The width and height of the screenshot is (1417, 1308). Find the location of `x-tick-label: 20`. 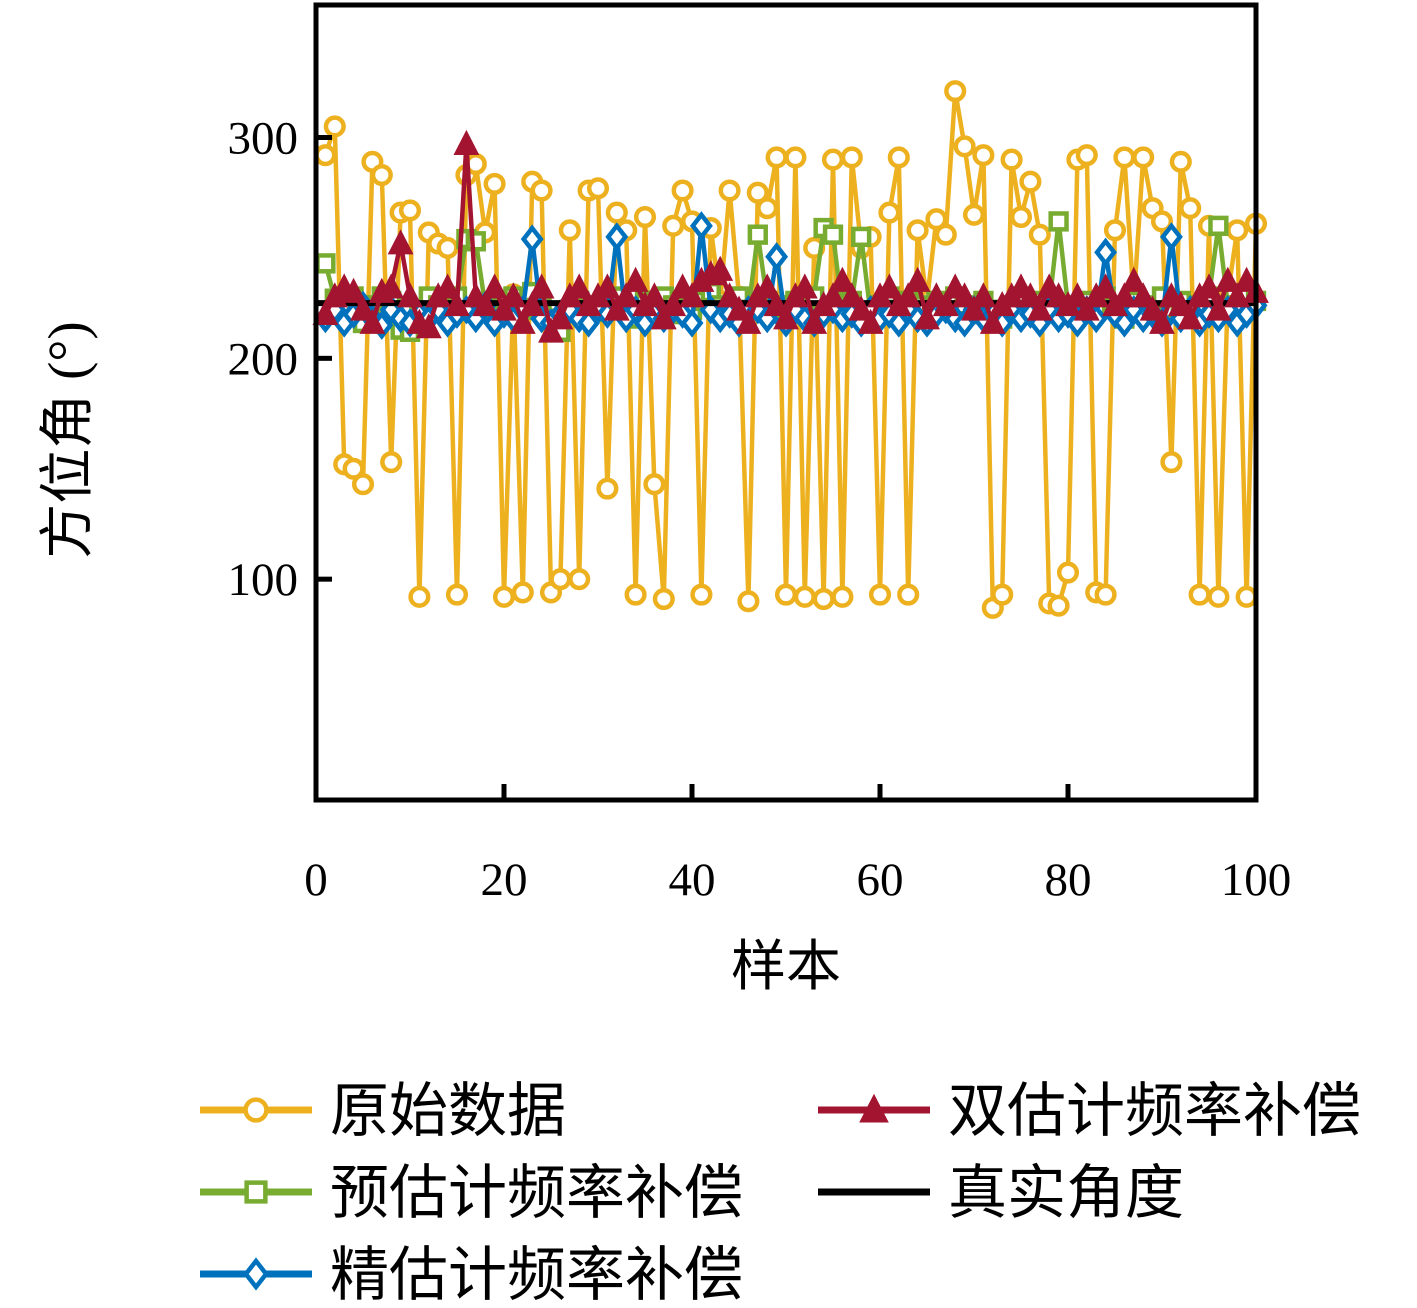

x-tick-label: 20 is located at coordinates (504, 880).